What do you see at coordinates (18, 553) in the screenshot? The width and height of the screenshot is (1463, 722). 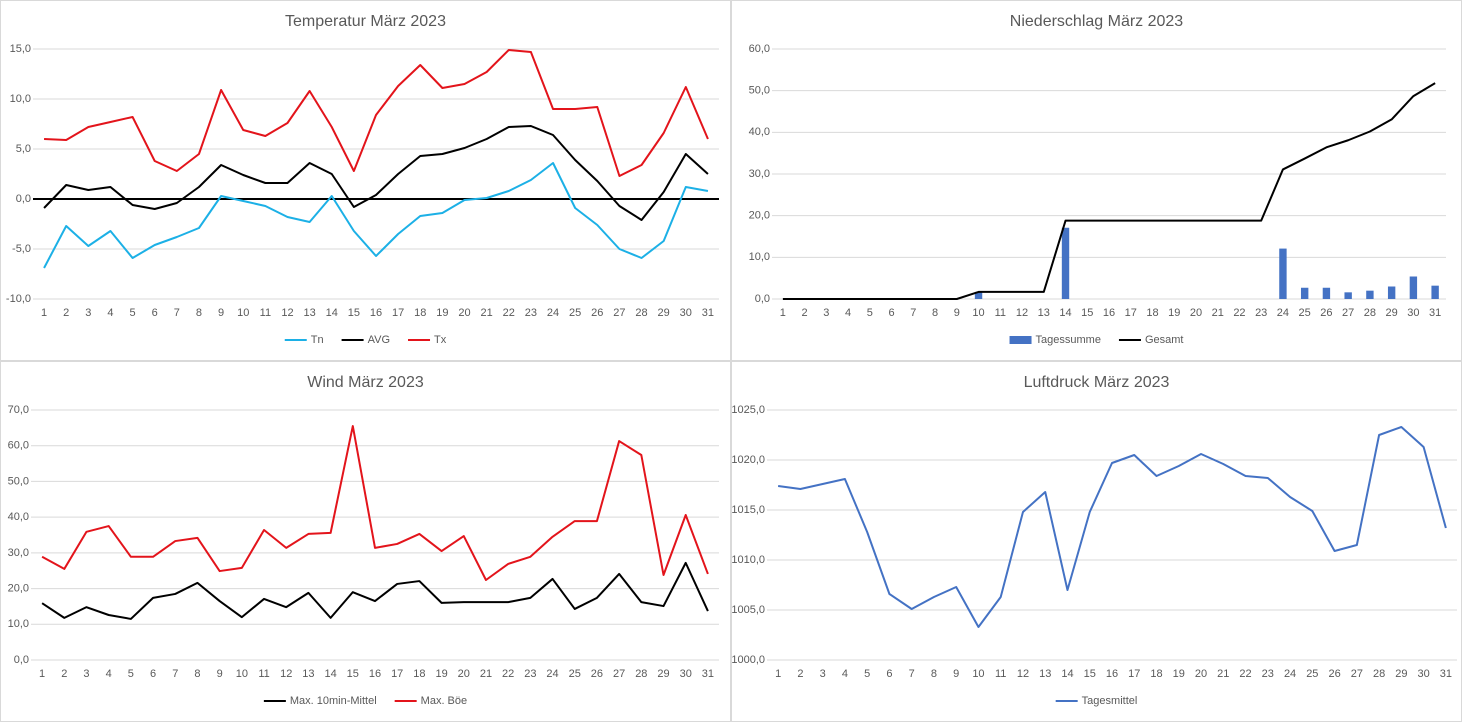 I see `y-tick-label: 30,0` at bounding box center [18, 553].